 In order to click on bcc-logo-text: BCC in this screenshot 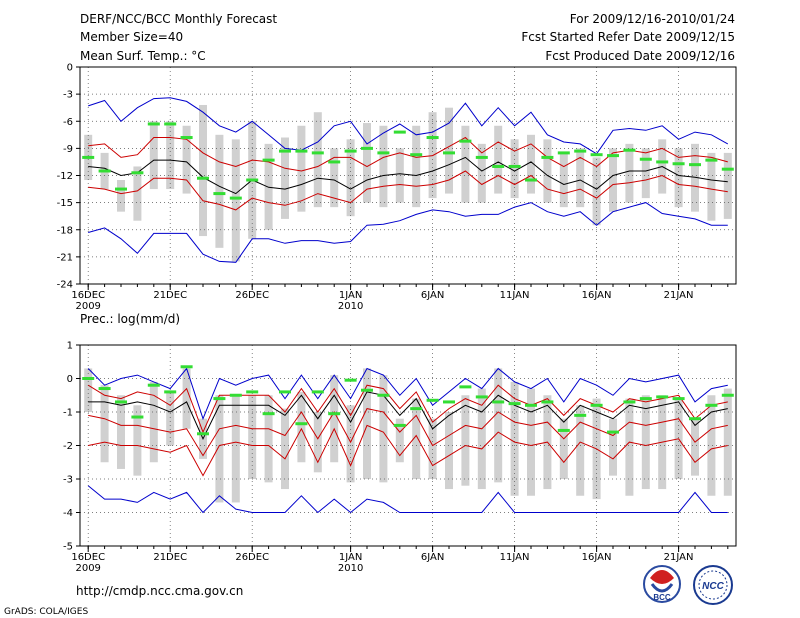, I will do `click(662, 597)`.